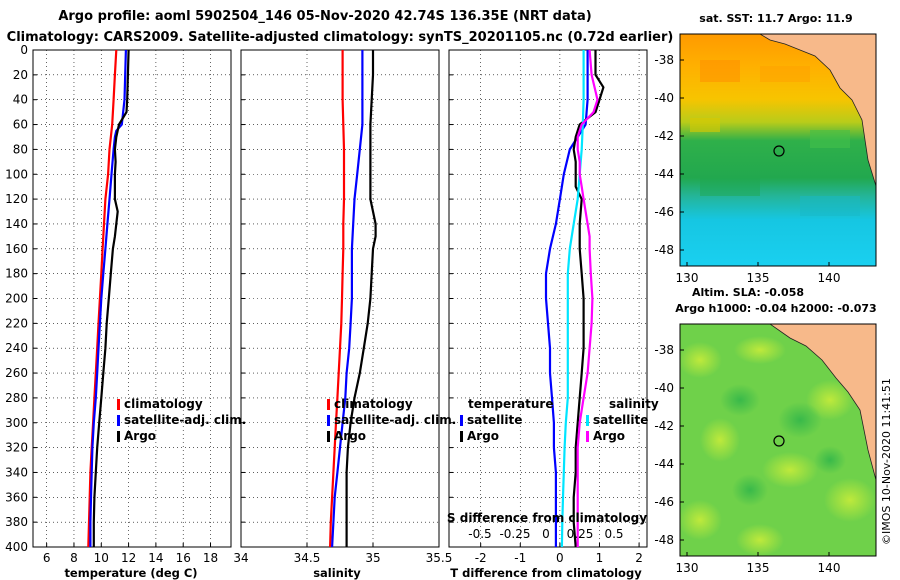 This screenshot has width=900, height=580. Describe the element at coordinates (587, 420) in the screenshot. I see `legend-swatch-sal-satellite` at that location.